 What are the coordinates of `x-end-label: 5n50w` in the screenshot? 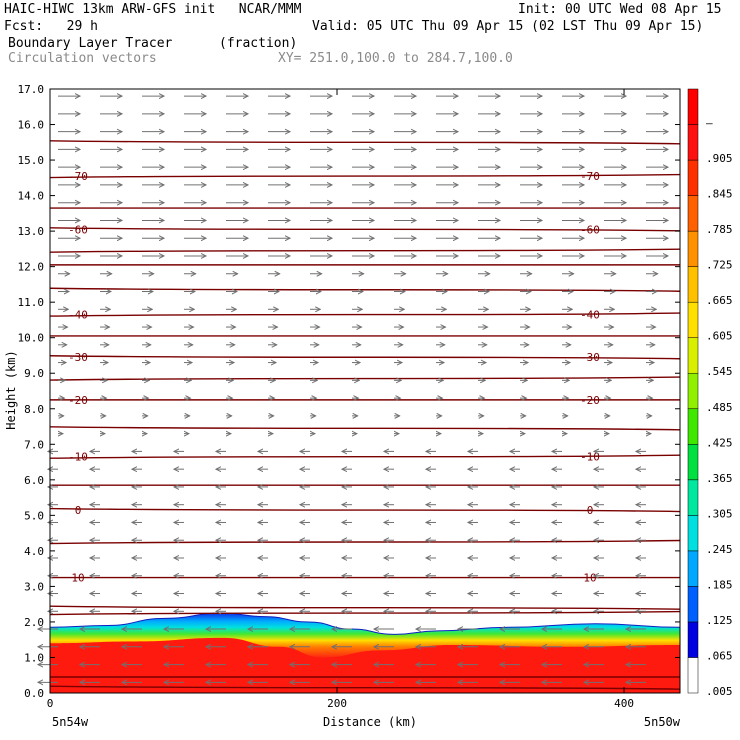 It's located at (662, 722).